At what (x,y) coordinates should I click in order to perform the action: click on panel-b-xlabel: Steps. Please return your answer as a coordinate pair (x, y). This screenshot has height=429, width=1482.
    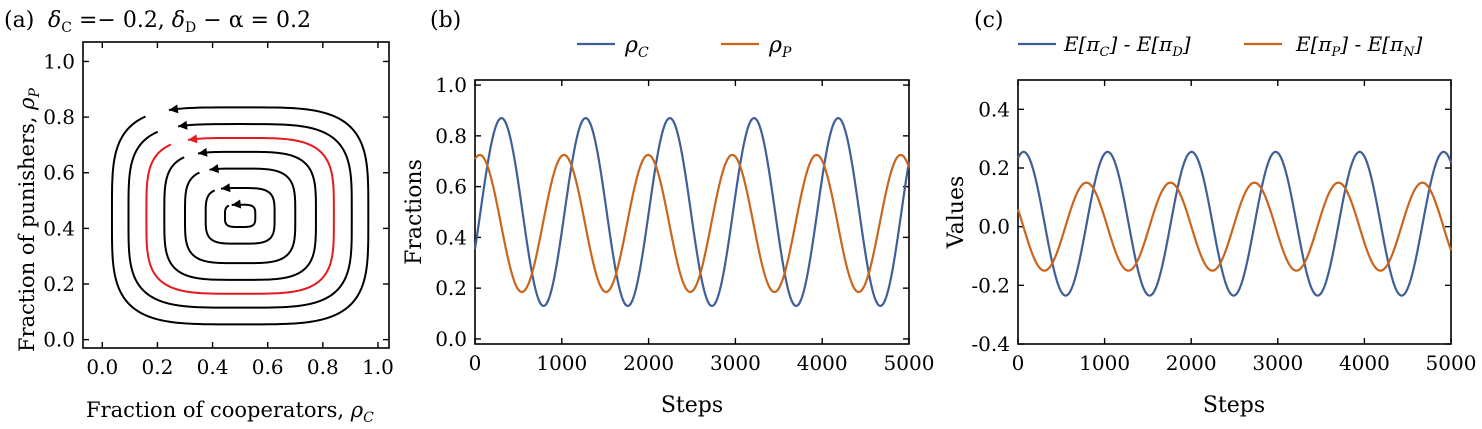
    Looking at the image, I should click on (692, 405).